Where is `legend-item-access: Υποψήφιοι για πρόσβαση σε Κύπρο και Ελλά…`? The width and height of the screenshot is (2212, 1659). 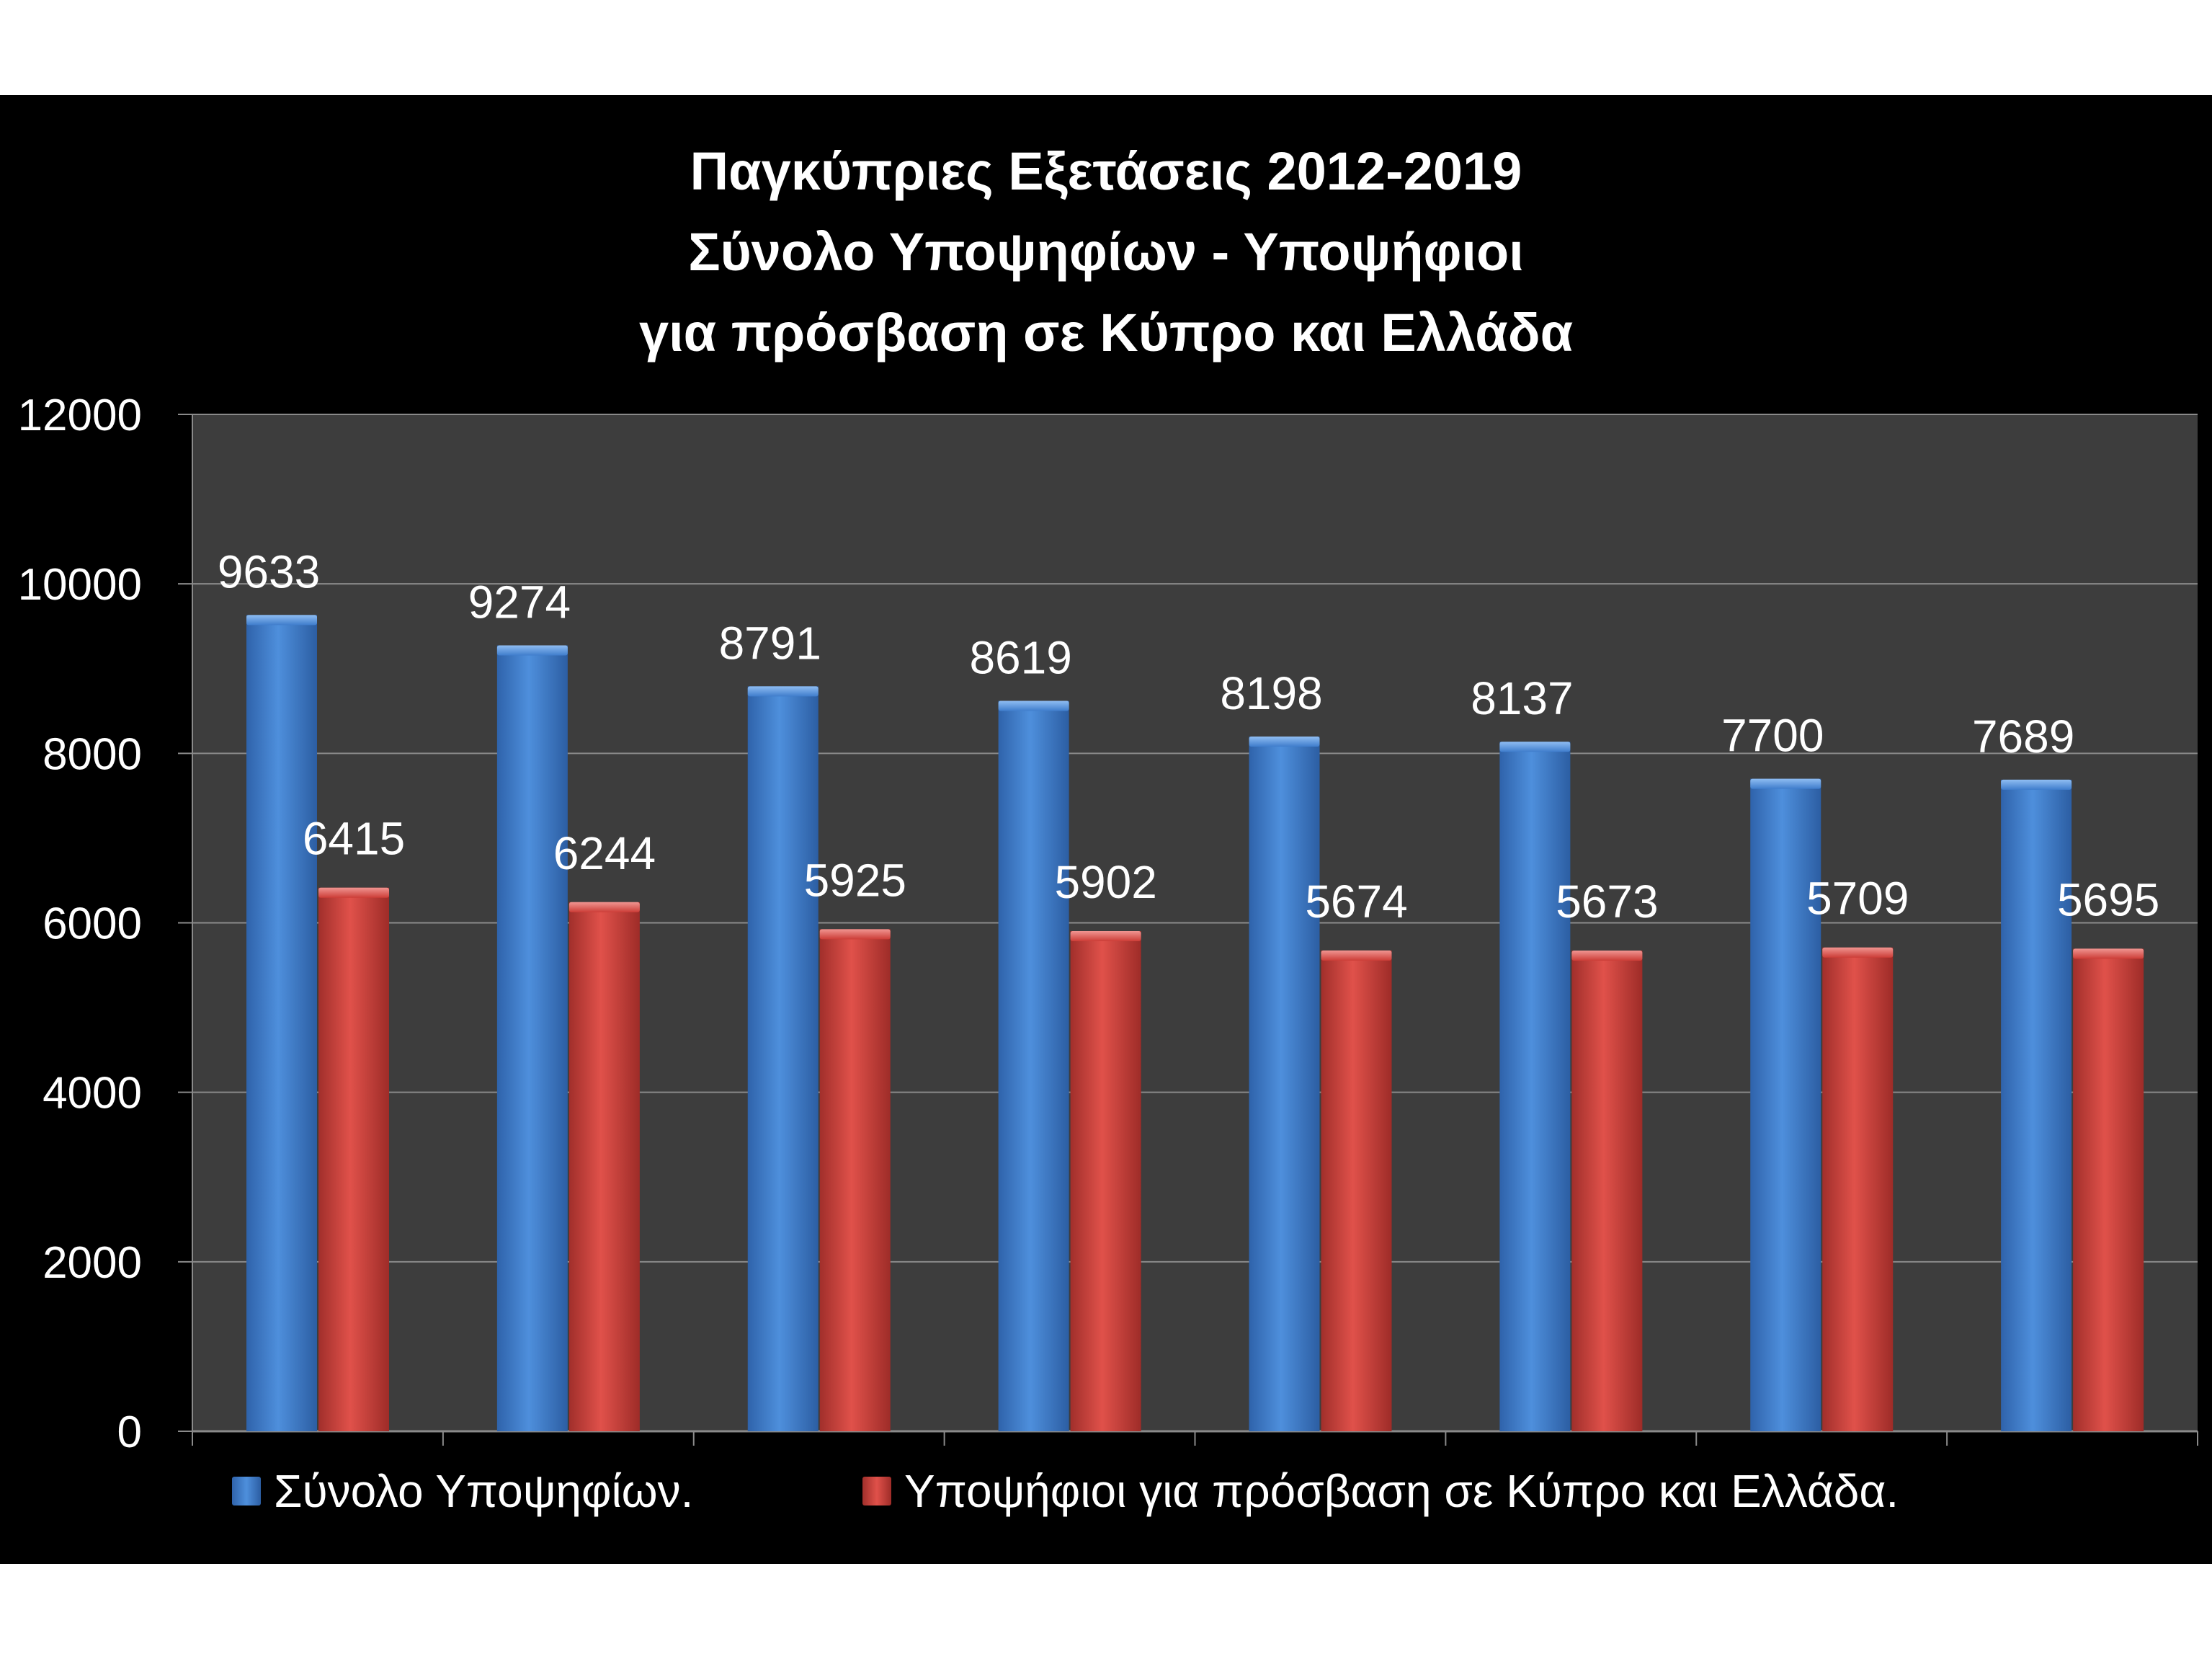 legend-item-access: Υποψήφιοι για πρόσβαση σε Κύπρο και Ελλά… is located at coordinates (1380, 1491).